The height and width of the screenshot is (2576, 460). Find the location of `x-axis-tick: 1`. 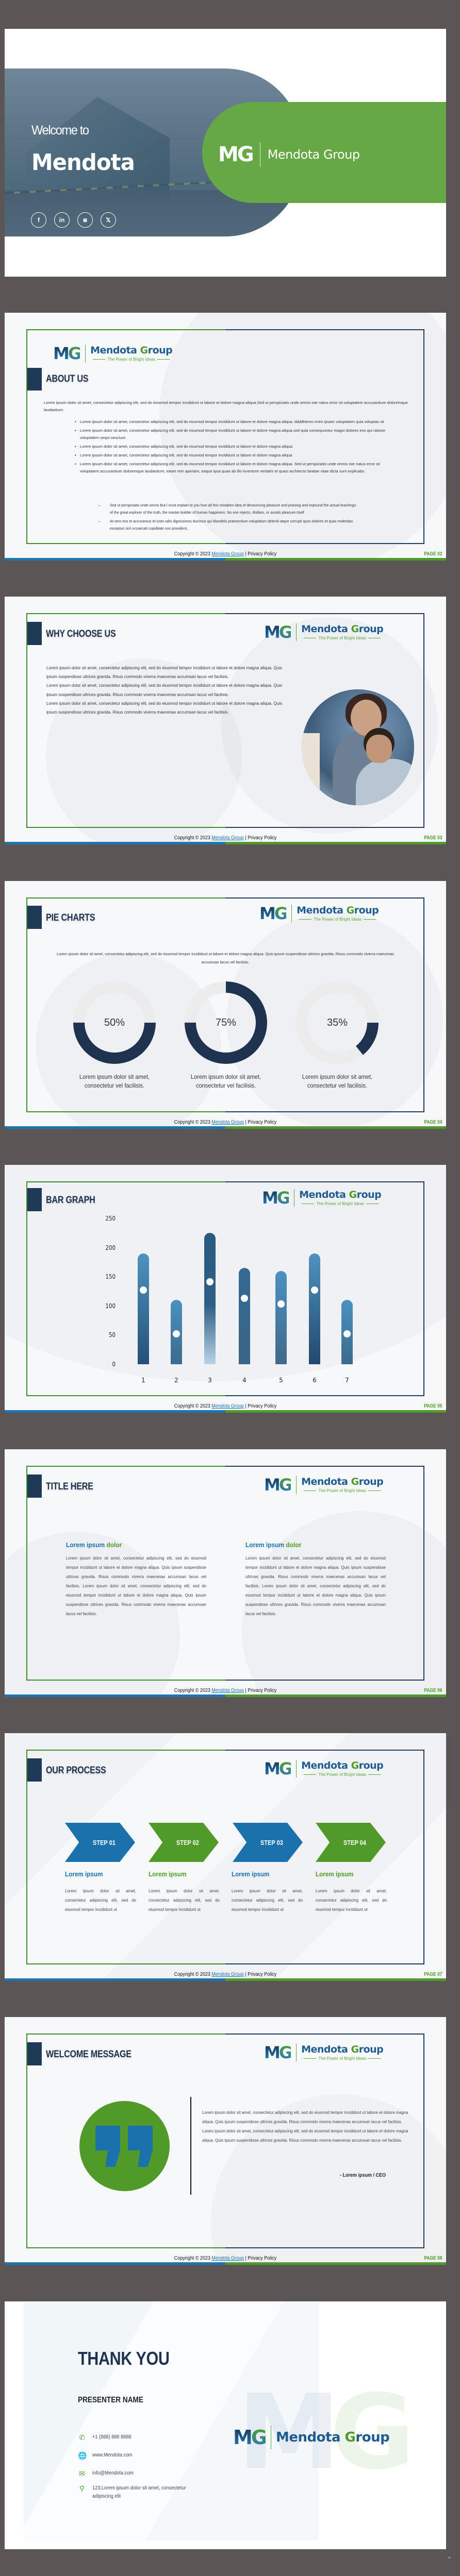

x-axis-tick: 1 is located at coordinates (143, 1380).